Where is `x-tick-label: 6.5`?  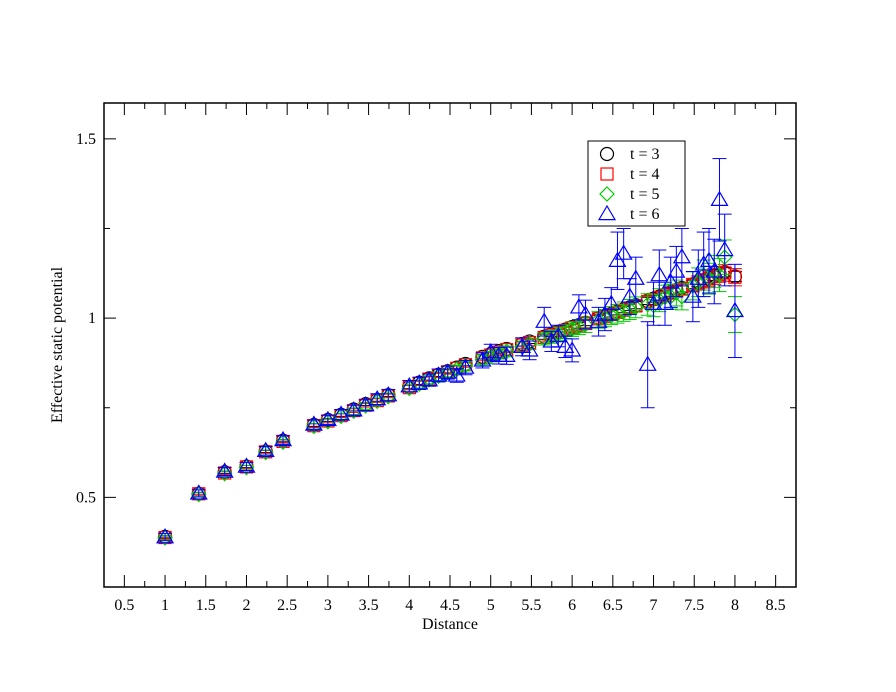
x-tick-label: 6.5 is located at coordinates (613, 605).